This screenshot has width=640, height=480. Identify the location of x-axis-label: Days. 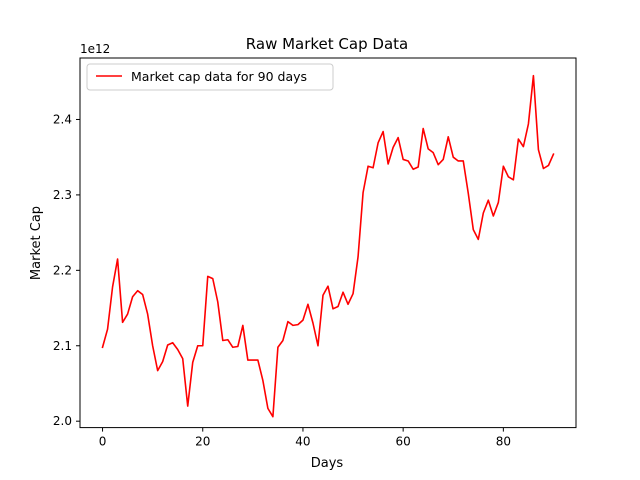
(327, 463).